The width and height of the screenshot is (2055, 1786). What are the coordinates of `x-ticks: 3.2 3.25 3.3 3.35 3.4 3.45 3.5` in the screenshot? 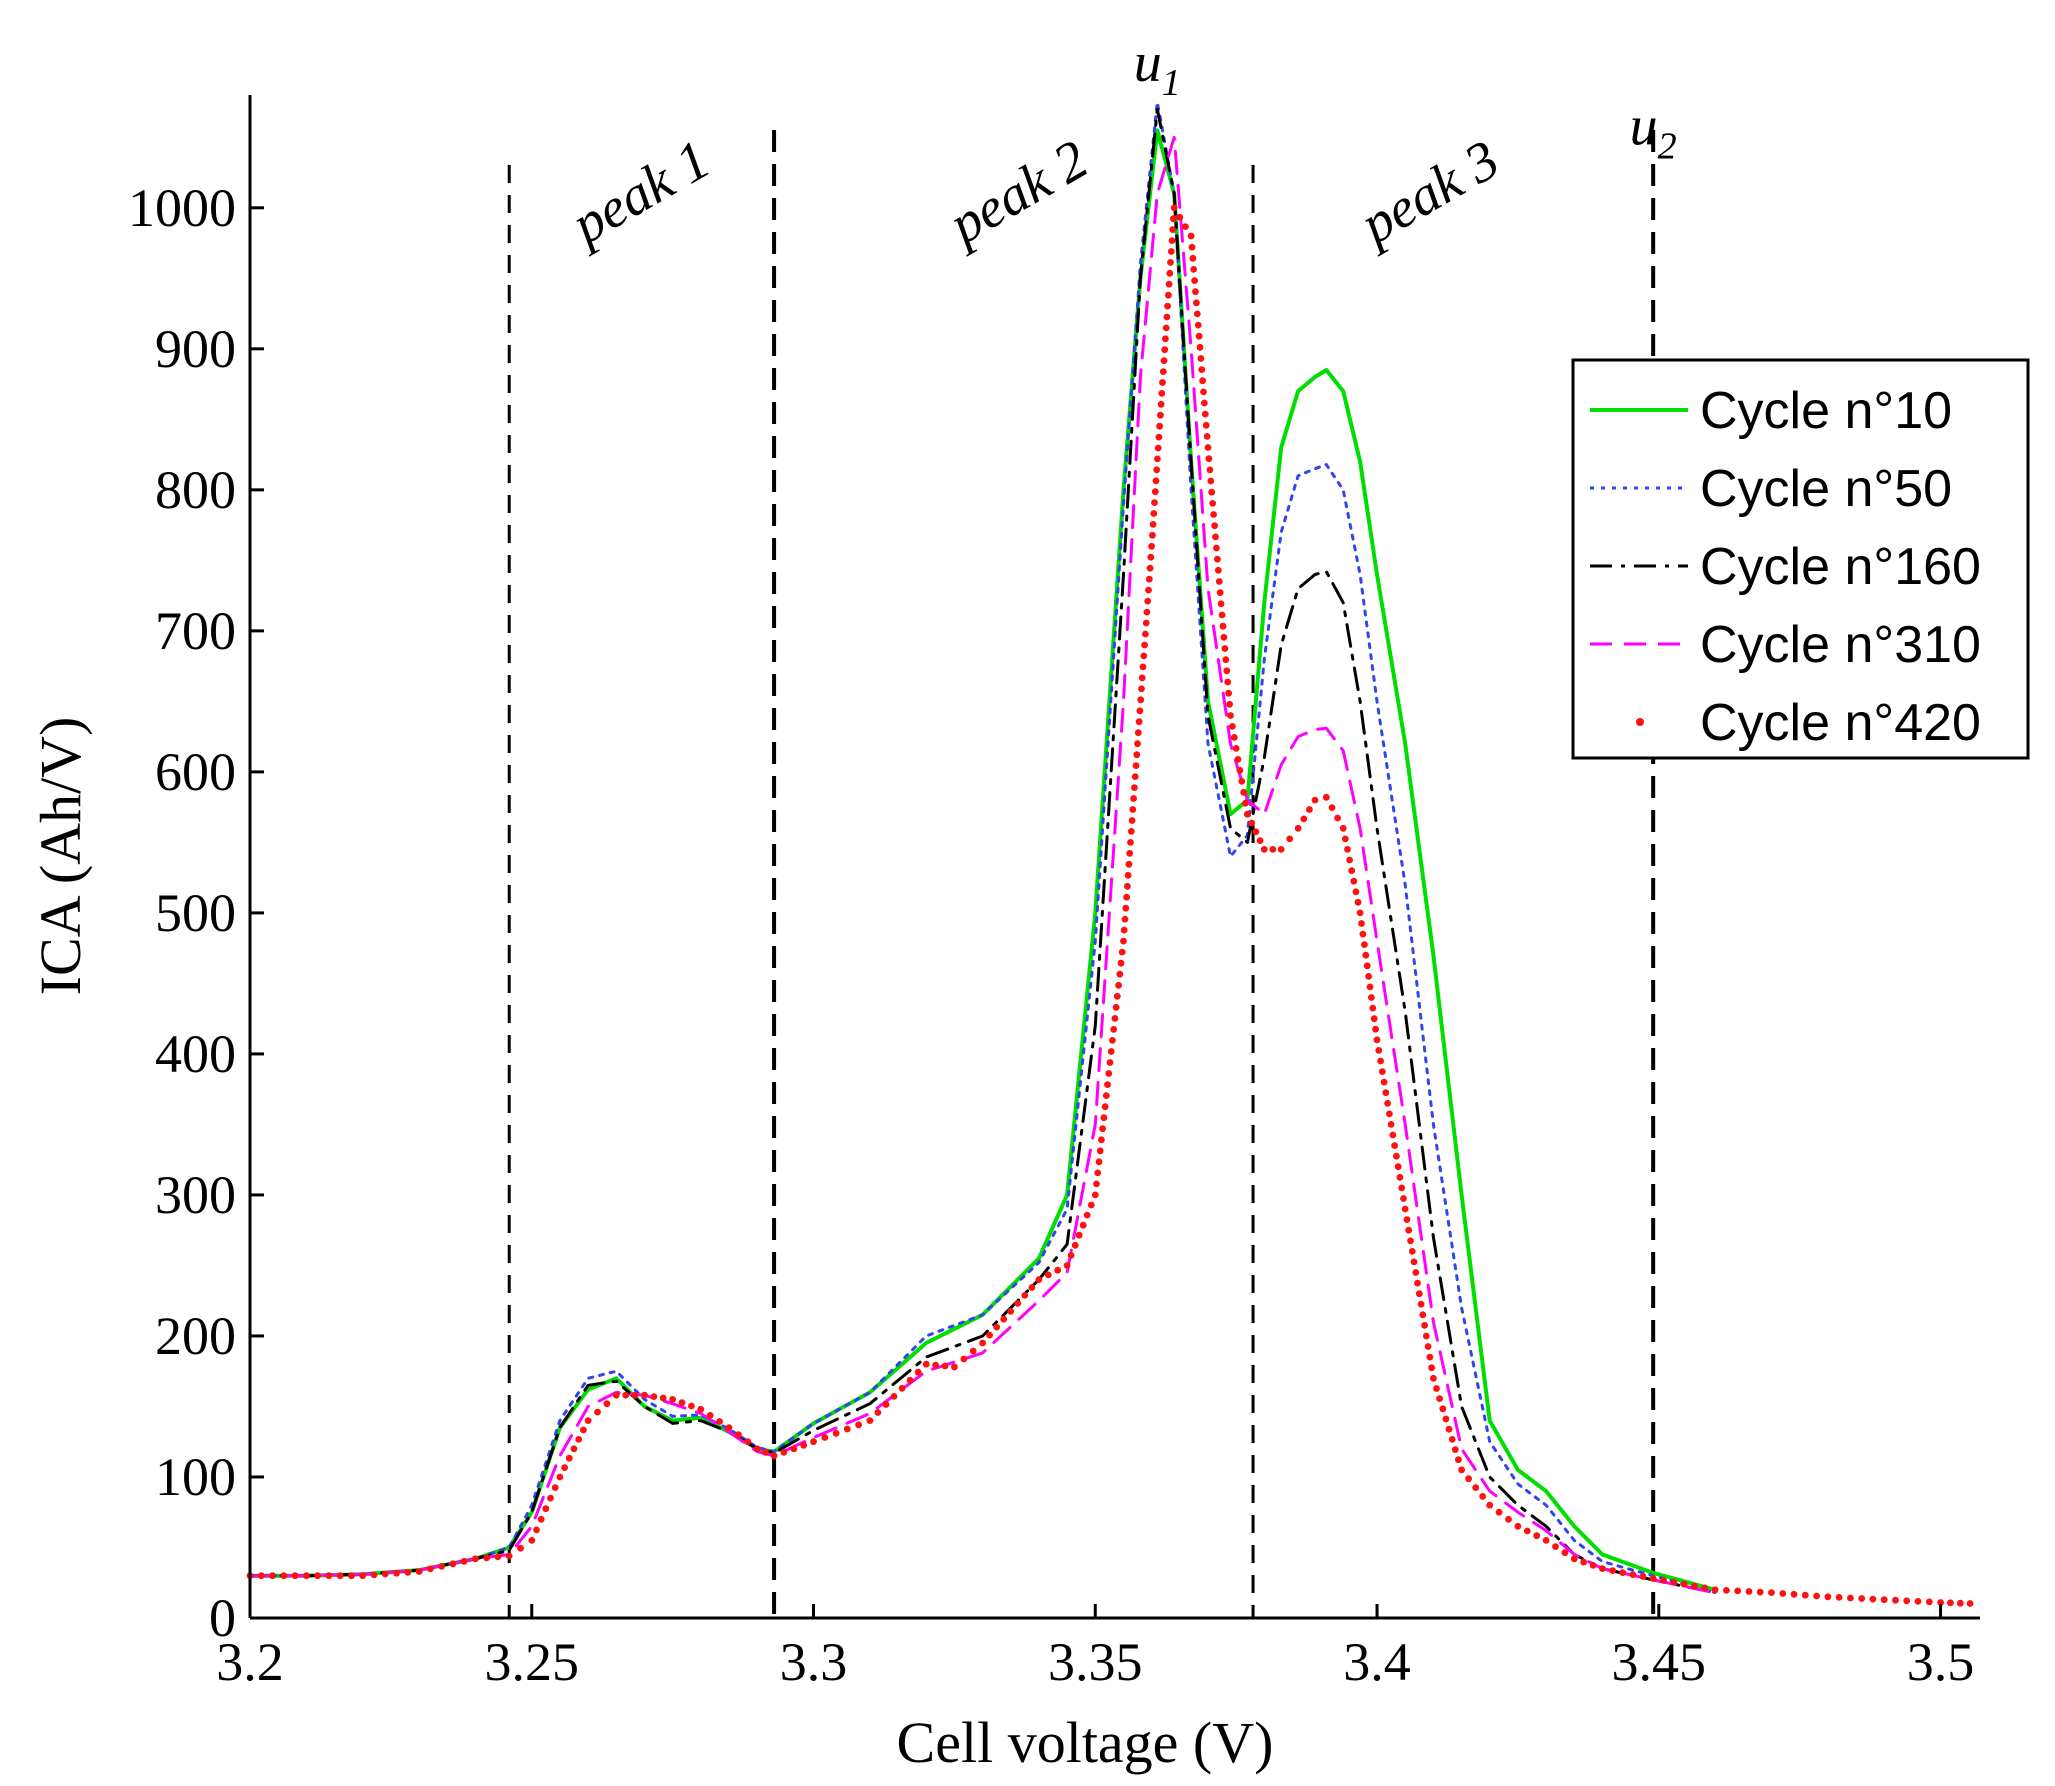 It's located at (1095, 1648).